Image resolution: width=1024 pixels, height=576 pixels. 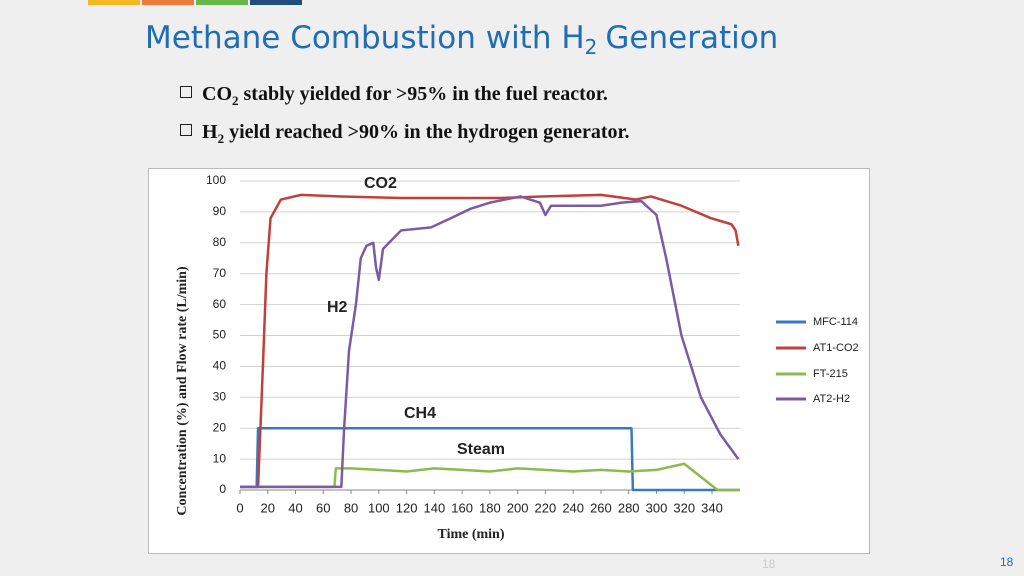 I want to click on x-tick-label: 160, so click(x=462, y=507).